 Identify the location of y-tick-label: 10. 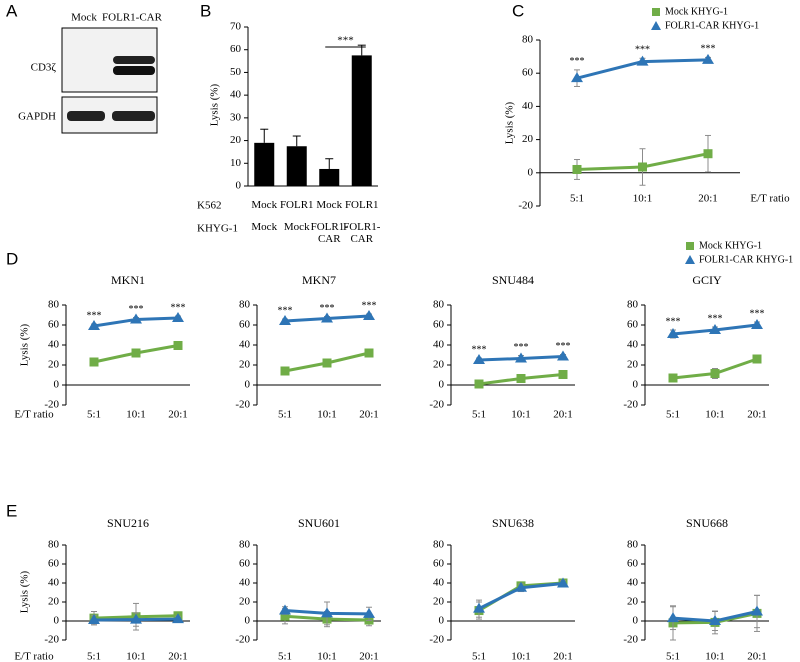
(236, 163).